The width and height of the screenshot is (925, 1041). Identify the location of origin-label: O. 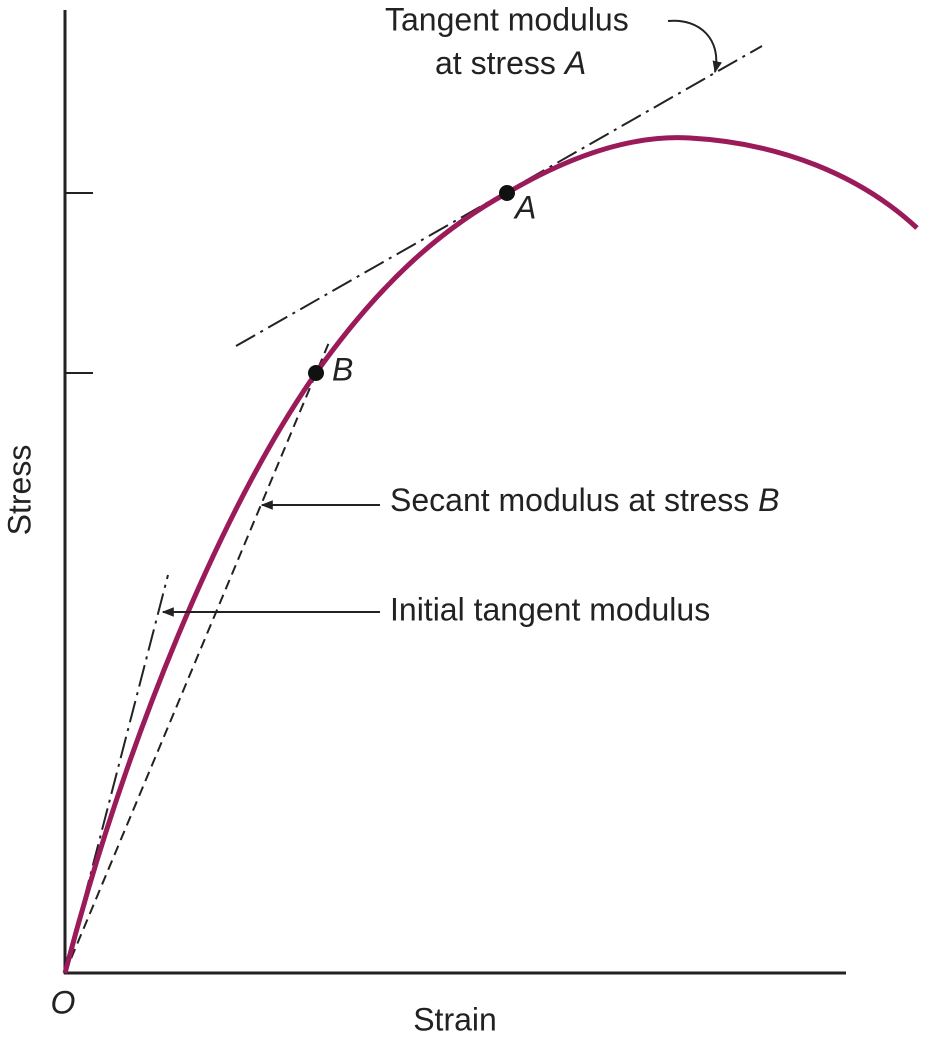
(63, 1002).